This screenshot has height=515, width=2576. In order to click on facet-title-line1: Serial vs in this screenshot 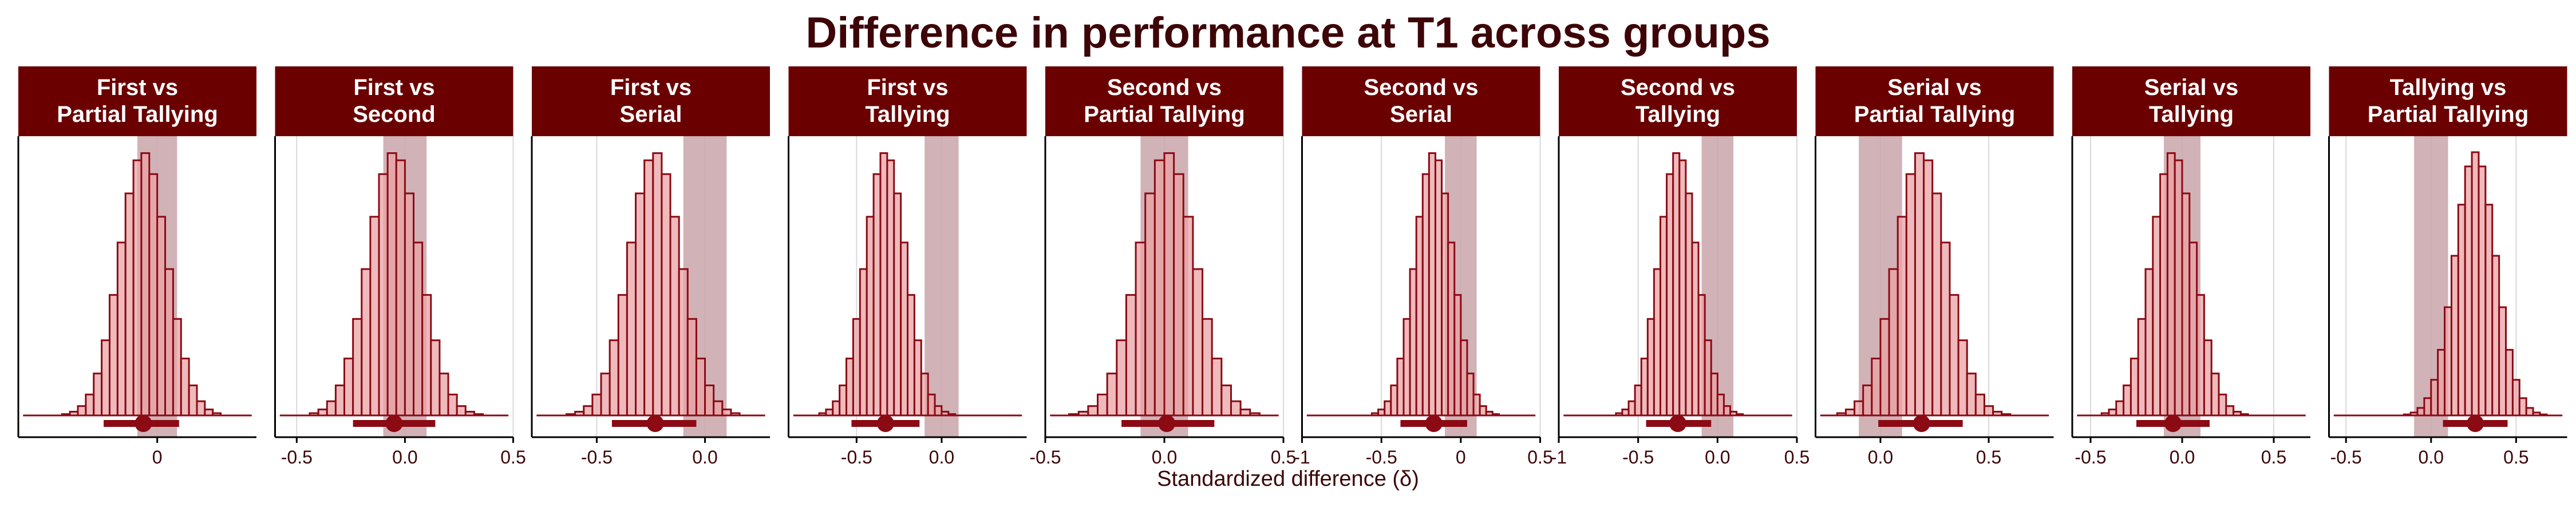, I will do `click(2191, 87)`.